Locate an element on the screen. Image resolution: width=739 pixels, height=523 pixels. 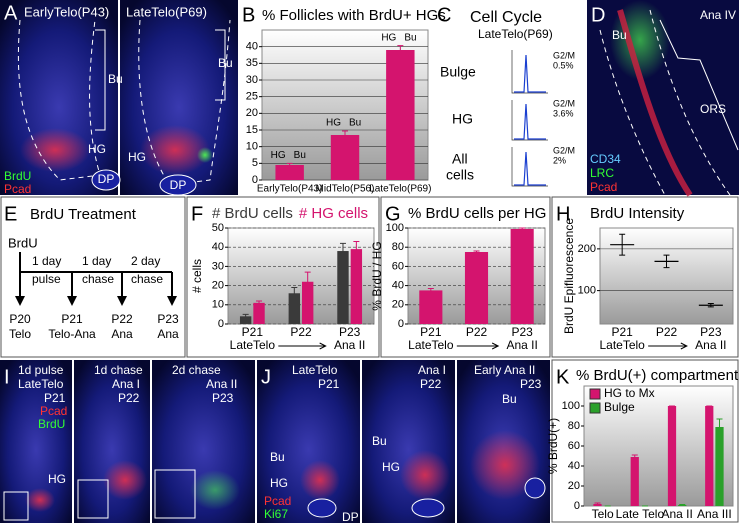
x-tick-label: Late Telo is located at coordinates (640, 514).